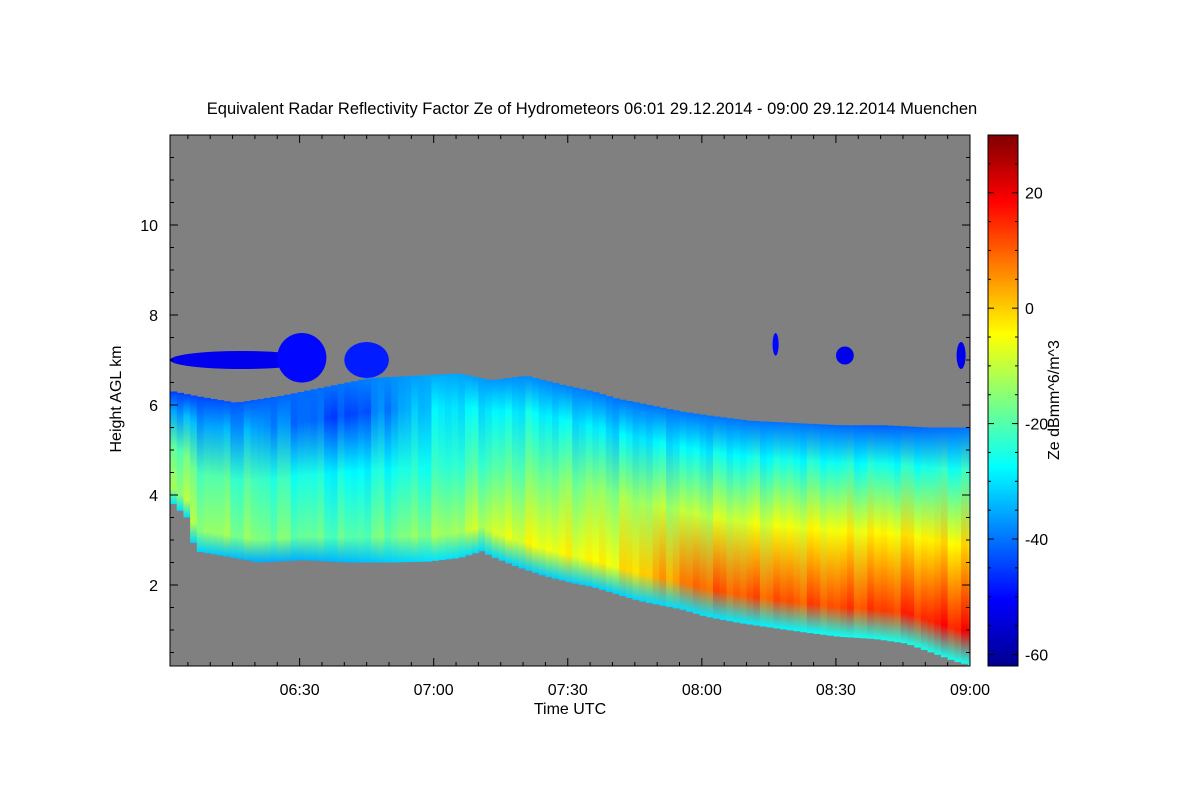 This screenshot has height=800, width=1200. Describe the element at coordinates (1029, 309) in the screenshot. I see `colorbar-tick-label: 0` at that location.